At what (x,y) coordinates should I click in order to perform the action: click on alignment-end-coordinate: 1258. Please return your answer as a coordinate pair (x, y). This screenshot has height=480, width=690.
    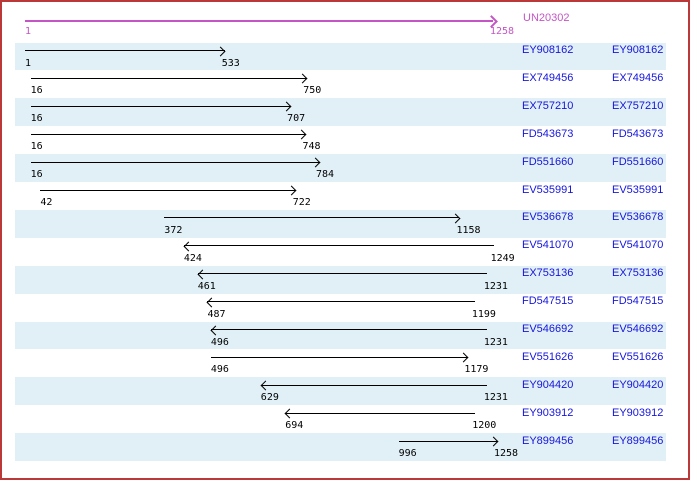
    Looking at the image, I should click on (506, 454).